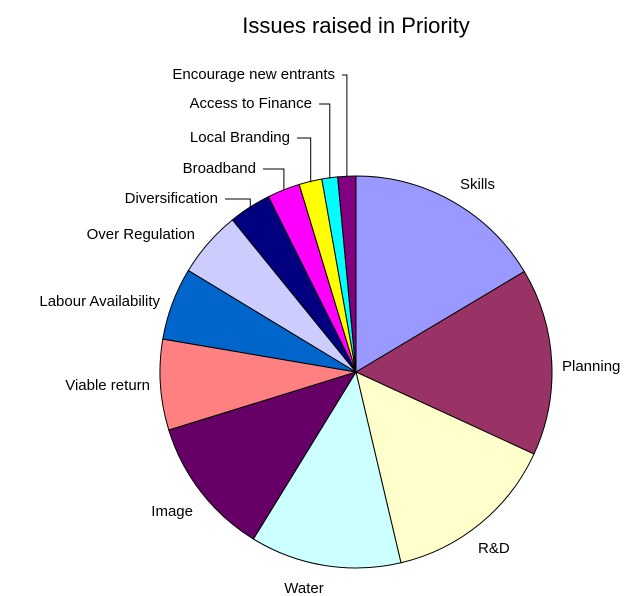 The height and width of the screenshot is (596, 631). What do you see at coordinates (327, 469) in the screenshot?
I see `slice-water` at bounding box center [327, 469].